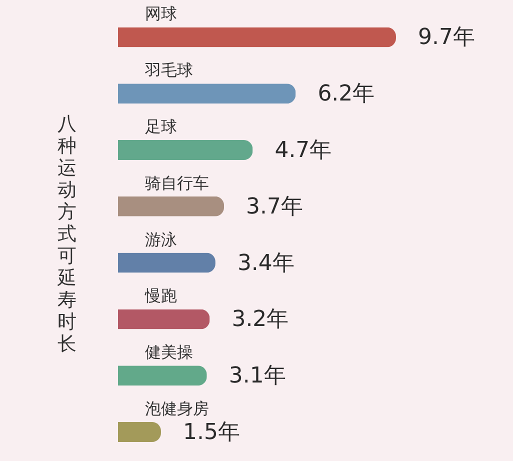 This screenshot has height=461, width=513. What do you see at coordinates (446, 37) in the screenshot?
I see `data-label: 9.7年` at bounding box center [446, 37].